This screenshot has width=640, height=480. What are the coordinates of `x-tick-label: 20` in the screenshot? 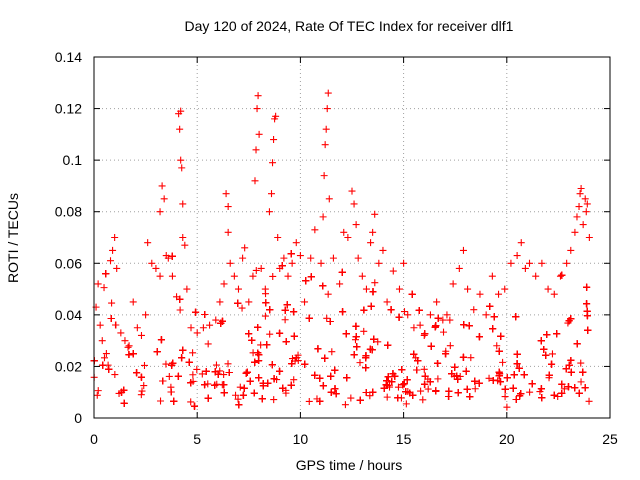 It's located at (507, 439).